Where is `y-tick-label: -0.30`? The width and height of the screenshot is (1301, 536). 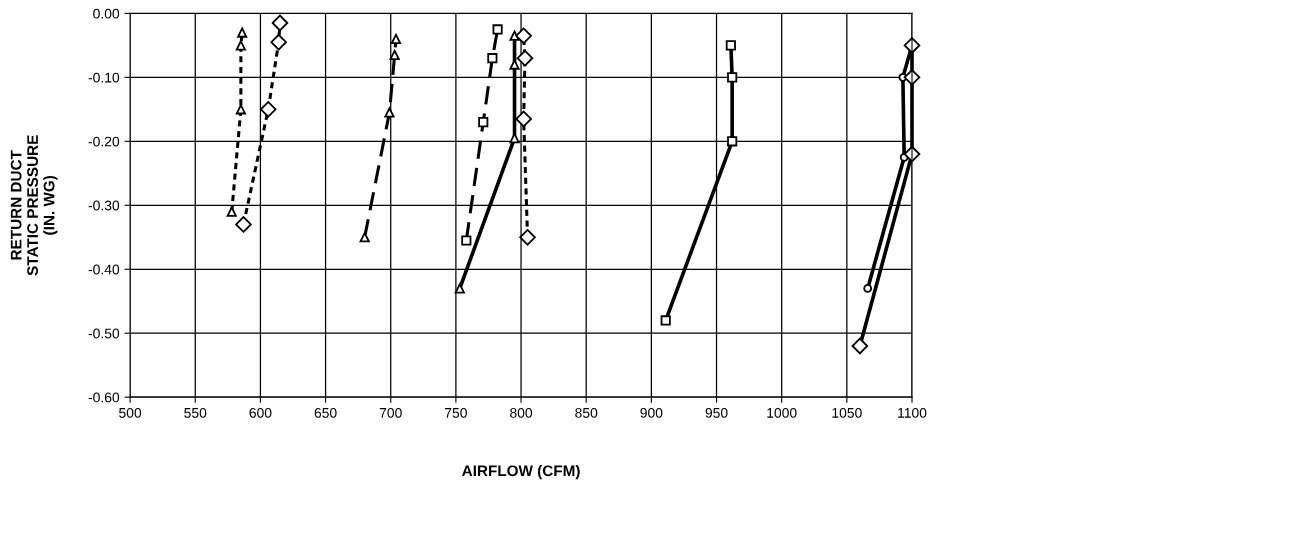
y-tick-label: -0.30 is located at coordinates (104, 205).